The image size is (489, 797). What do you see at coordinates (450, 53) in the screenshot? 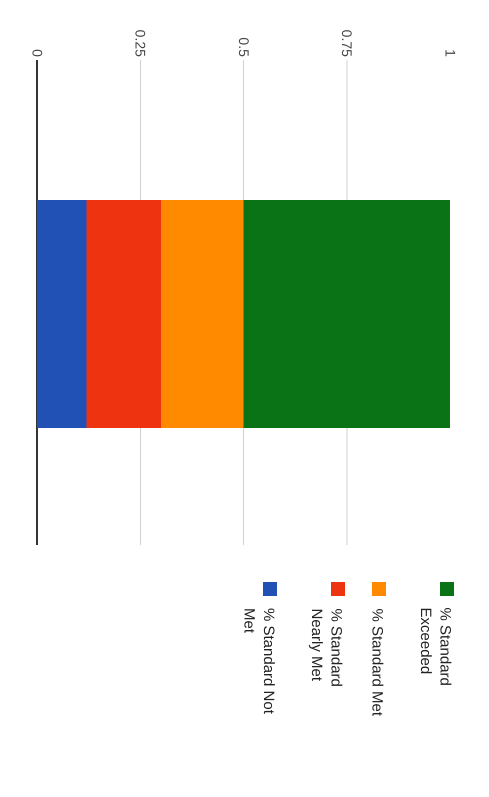
I see `x-tick-label: 1` at bounding box center [450, 53].